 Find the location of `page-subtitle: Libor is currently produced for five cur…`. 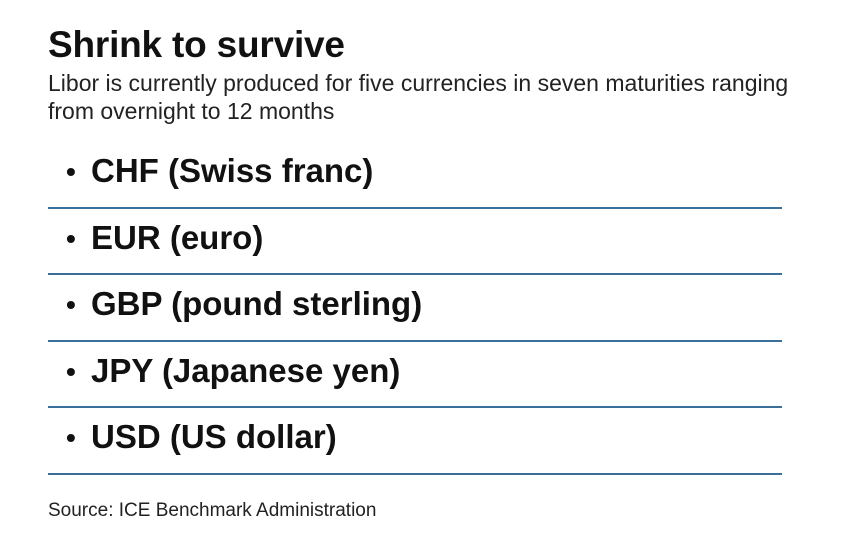

page-subtitle: Libor is currently produced for five cur… is located at coordinates (418, 97).